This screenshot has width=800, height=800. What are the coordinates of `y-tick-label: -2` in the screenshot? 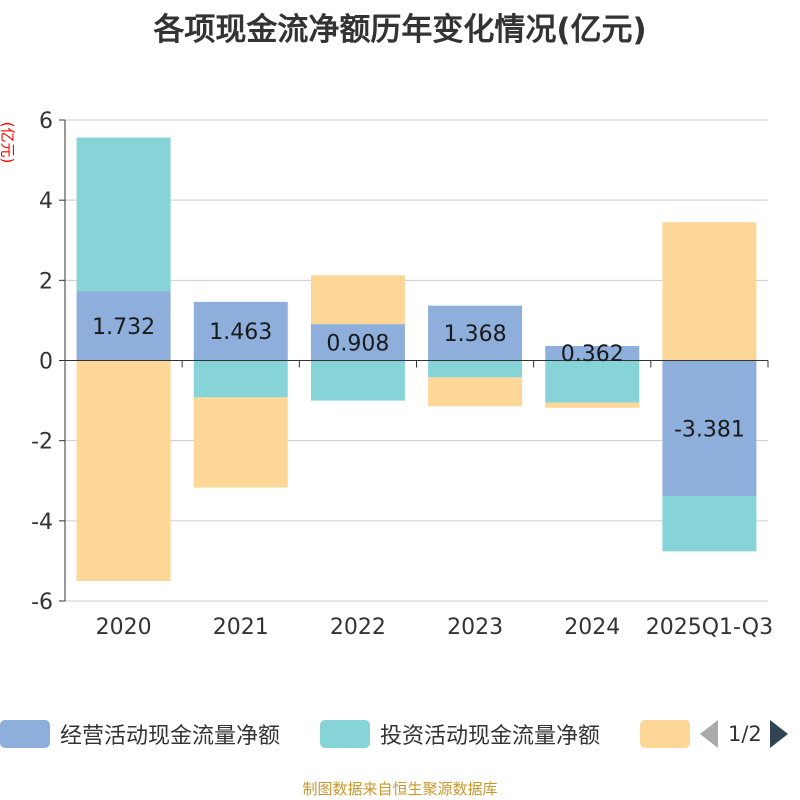 It's located at (42, 442).